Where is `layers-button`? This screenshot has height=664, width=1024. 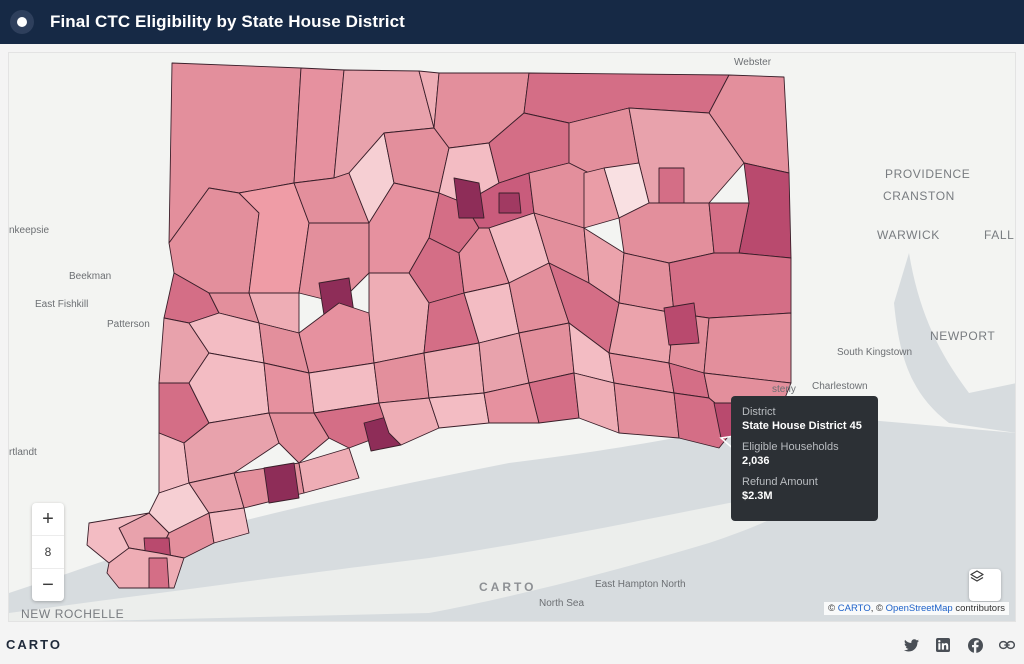 layers-button is located at coordinates (985, 585).